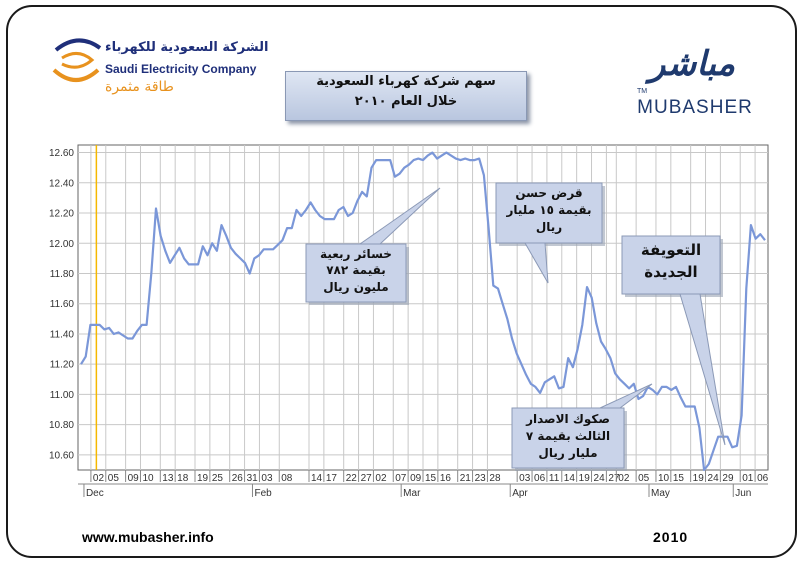 Image resolution: width=809 pixels, height=570 pixels. What do you see at coordinates (412, 493) in the screenshot?
I see `month-label: Mar` at bounding box center [412, 493].